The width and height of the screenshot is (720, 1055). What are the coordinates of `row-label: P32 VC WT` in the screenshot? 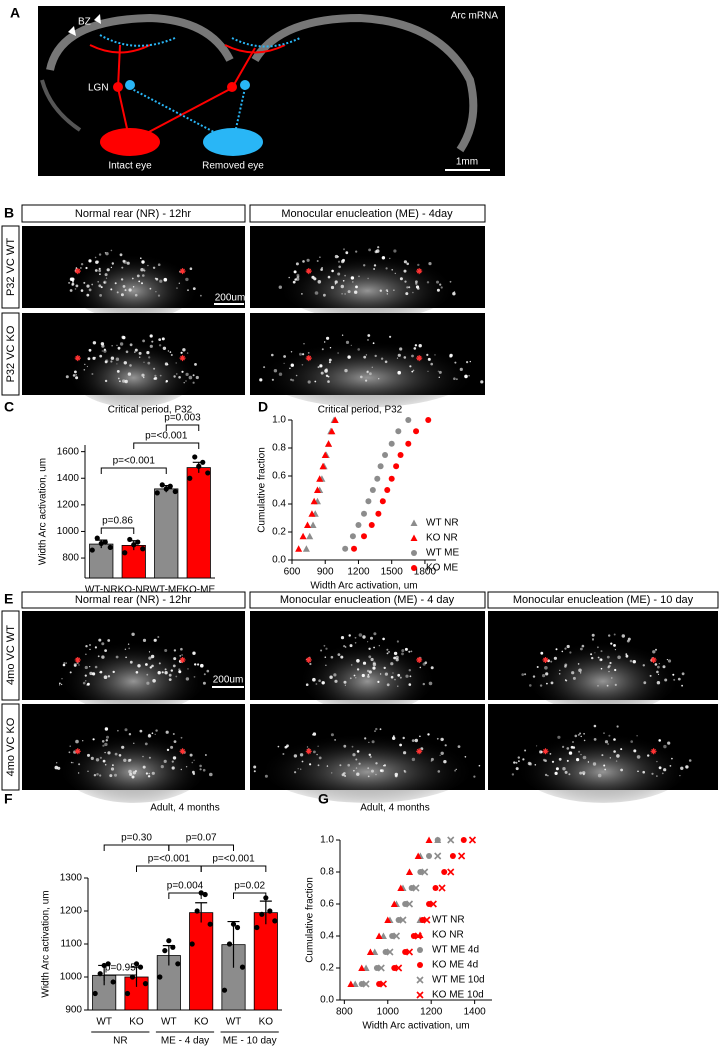 It's located at (11, 267).